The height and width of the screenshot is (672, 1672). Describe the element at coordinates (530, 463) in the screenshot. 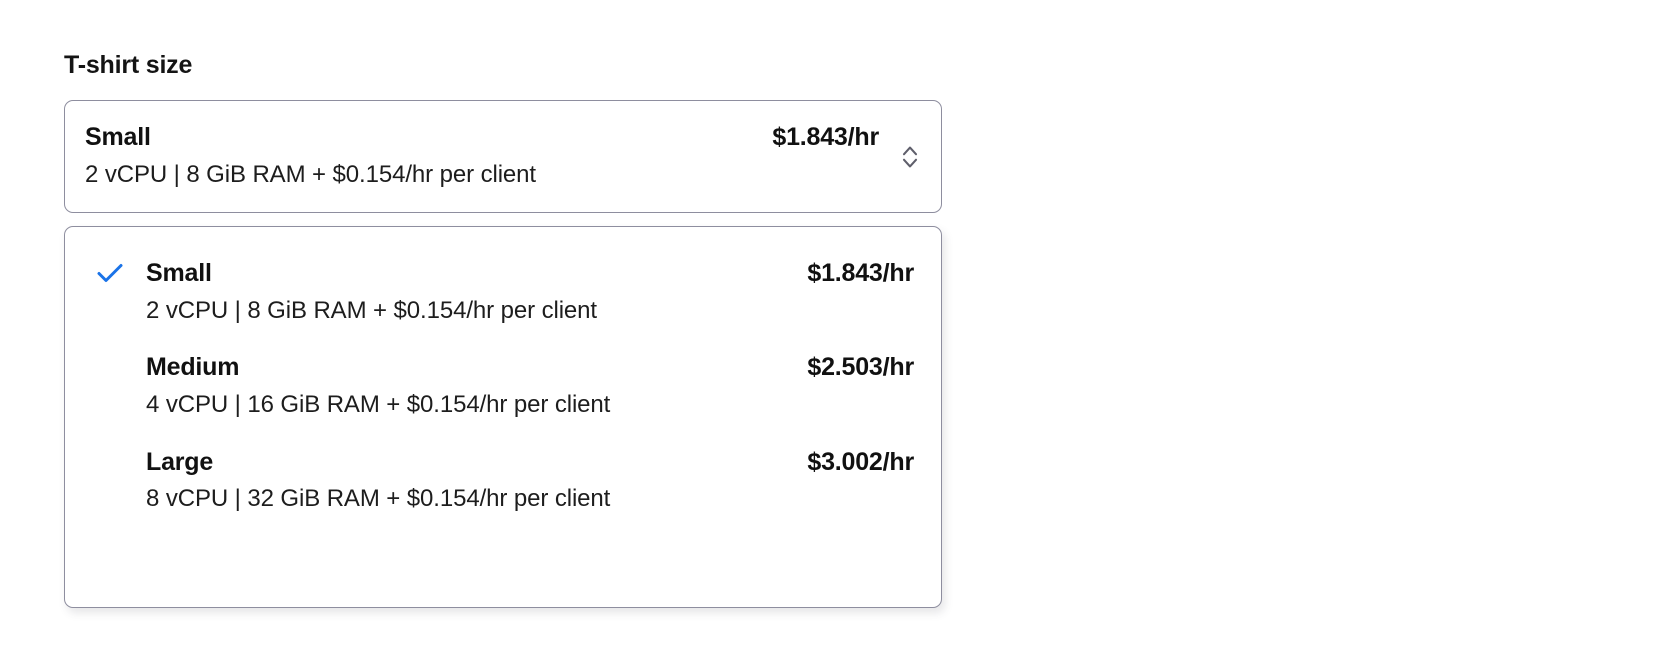

I see `option-headline: Large $3.002/hr` at that location.